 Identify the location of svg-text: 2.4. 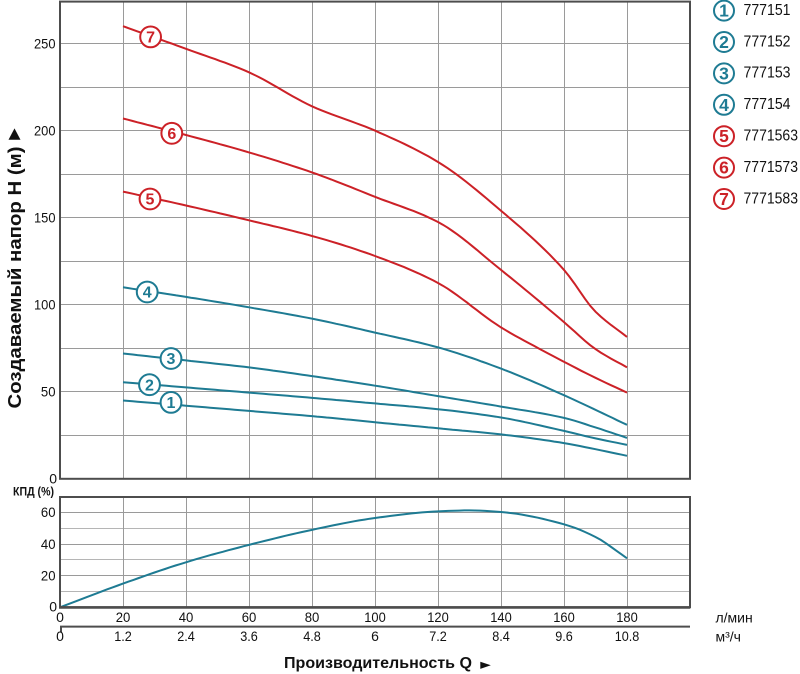
(186, 636).